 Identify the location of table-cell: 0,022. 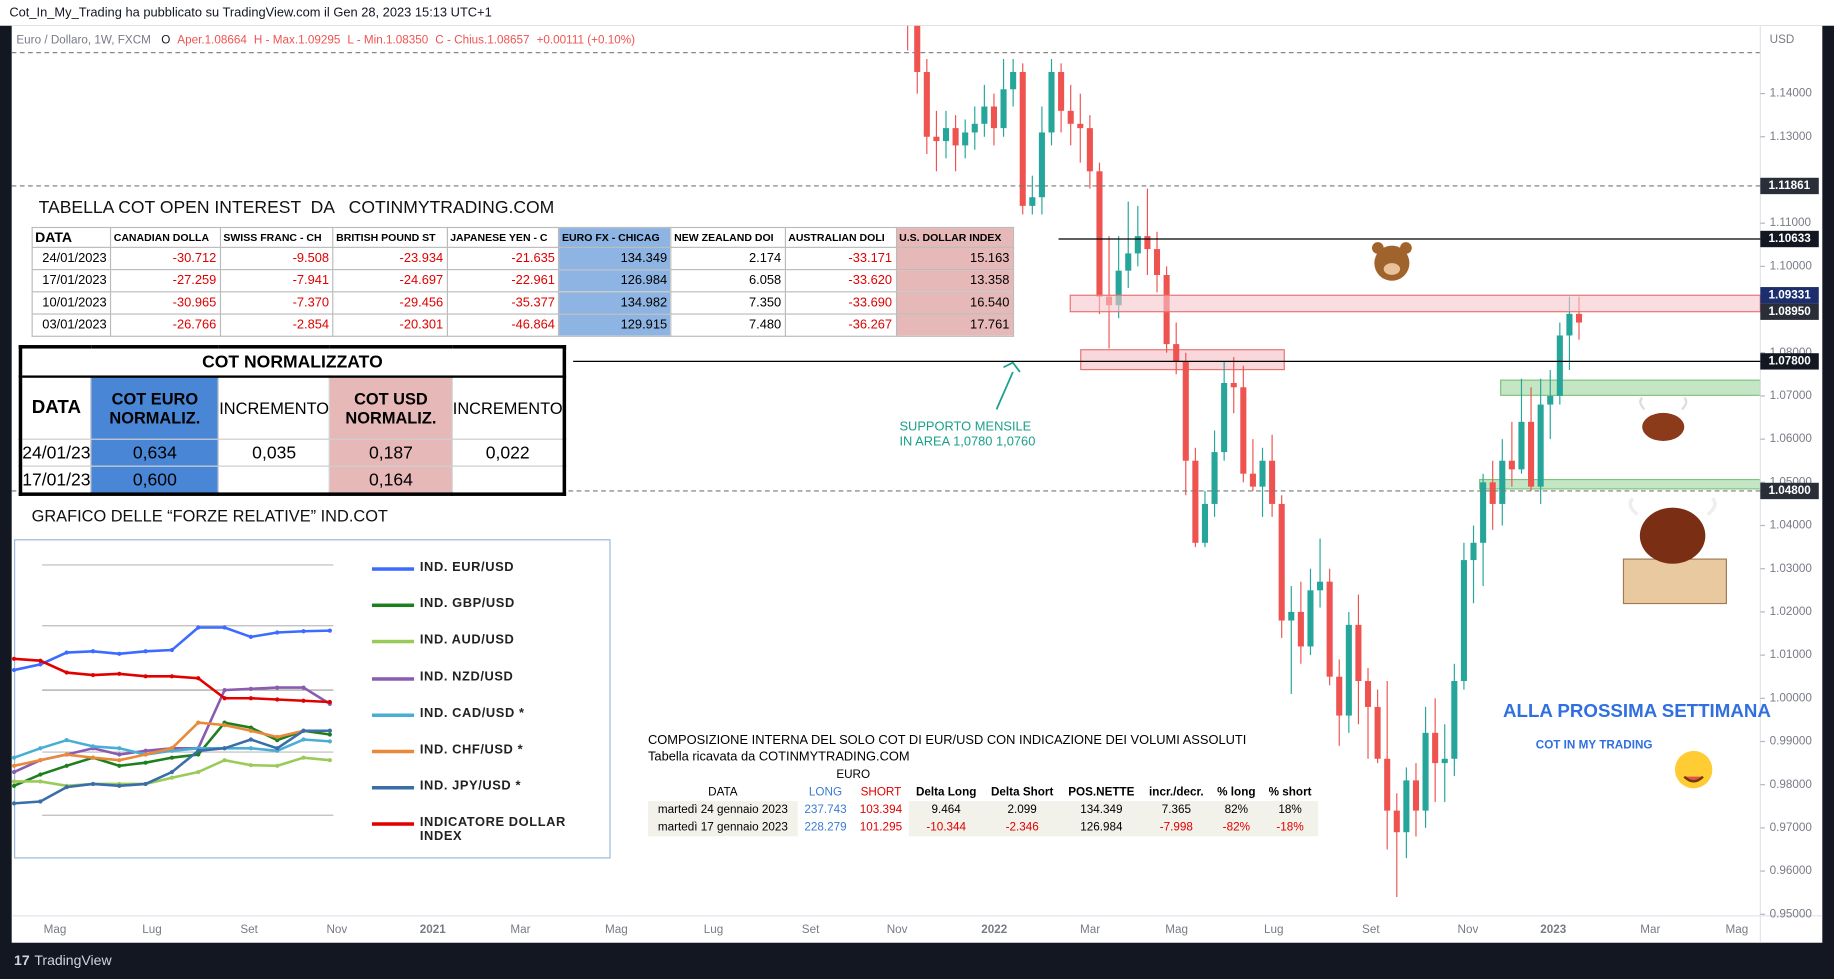
(508, 452).